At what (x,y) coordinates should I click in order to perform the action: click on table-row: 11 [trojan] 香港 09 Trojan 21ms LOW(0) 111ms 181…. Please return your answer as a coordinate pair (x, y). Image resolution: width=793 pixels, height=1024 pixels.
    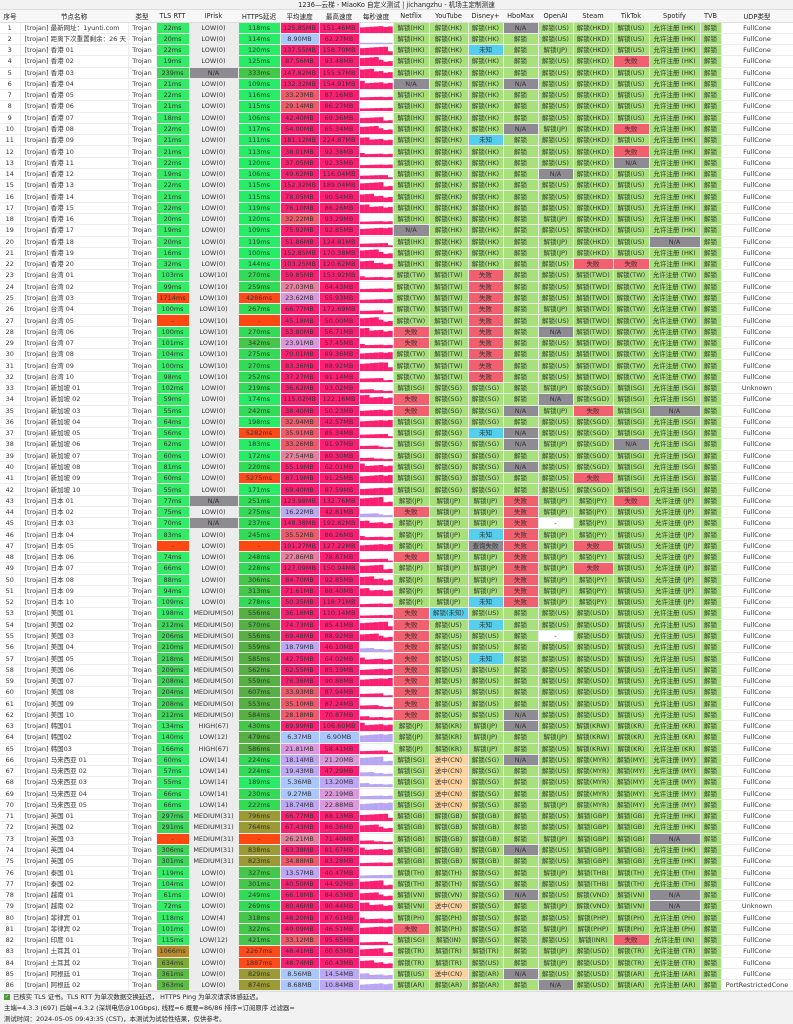
    Looking at the image, I should click on (396, 140).